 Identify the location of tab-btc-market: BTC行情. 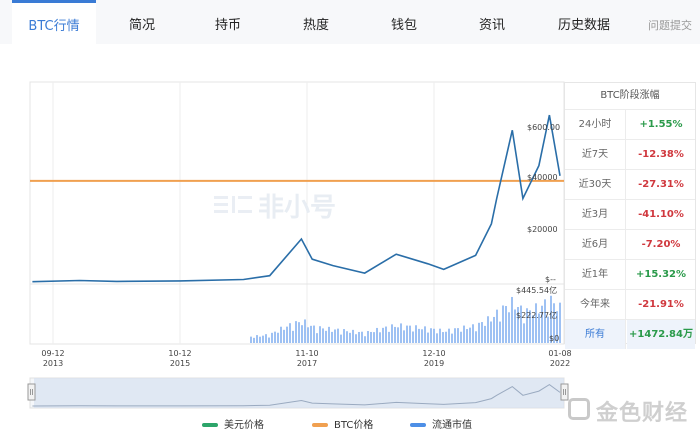
(54, 22).